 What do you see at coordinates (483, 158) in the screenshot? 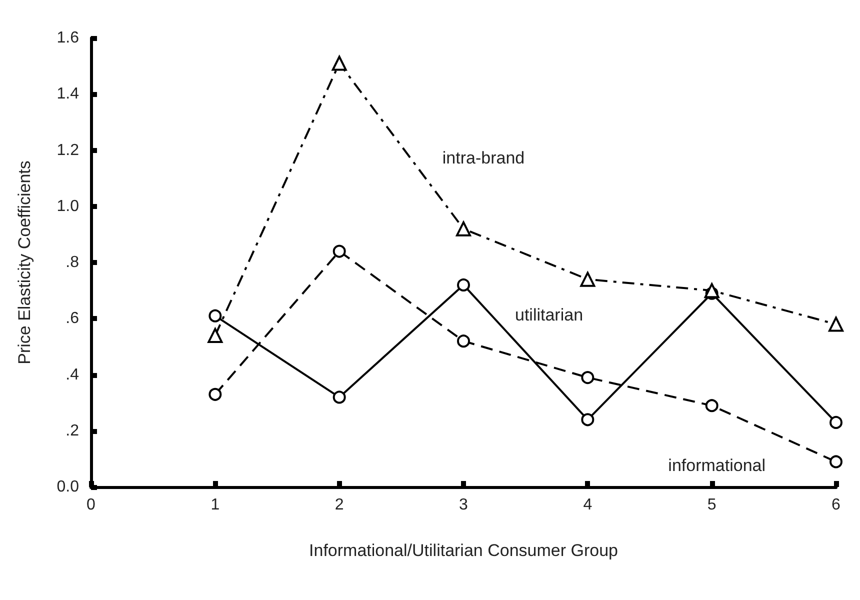
I see `series-label: intra-brand` at bounding box center [483, 158].